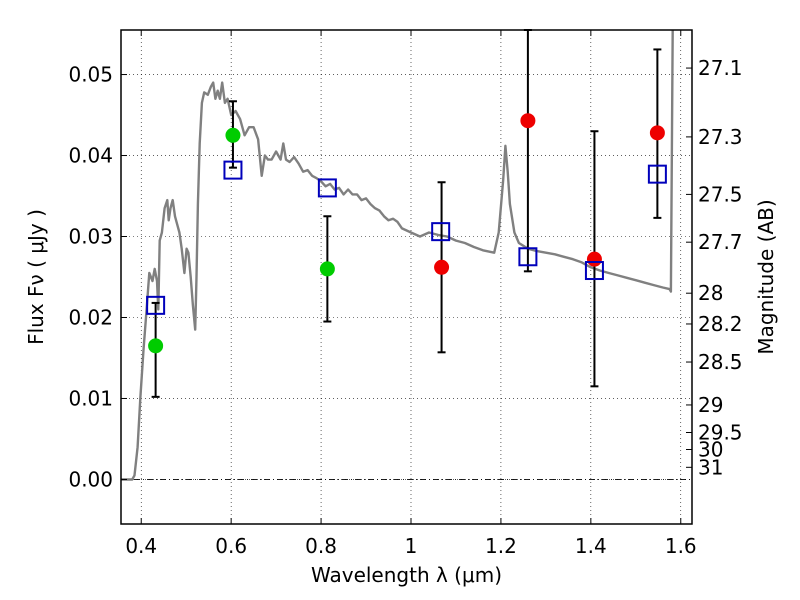 The image size is (800, 600). I want to click on y-tick-label: 0.04, so click(90, 156).